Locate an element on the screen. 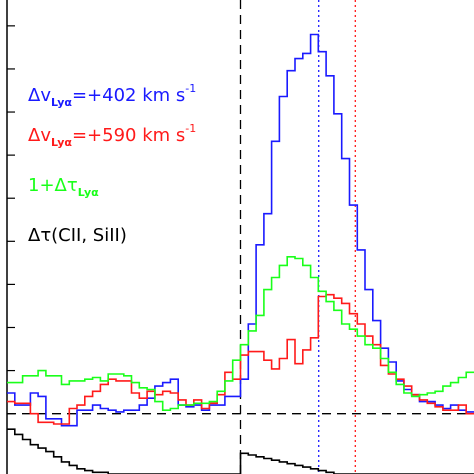 This screenshot has width=474, height=474. legend-entry-2: 1+ΔτLyα is located at coordinates (63, 187).